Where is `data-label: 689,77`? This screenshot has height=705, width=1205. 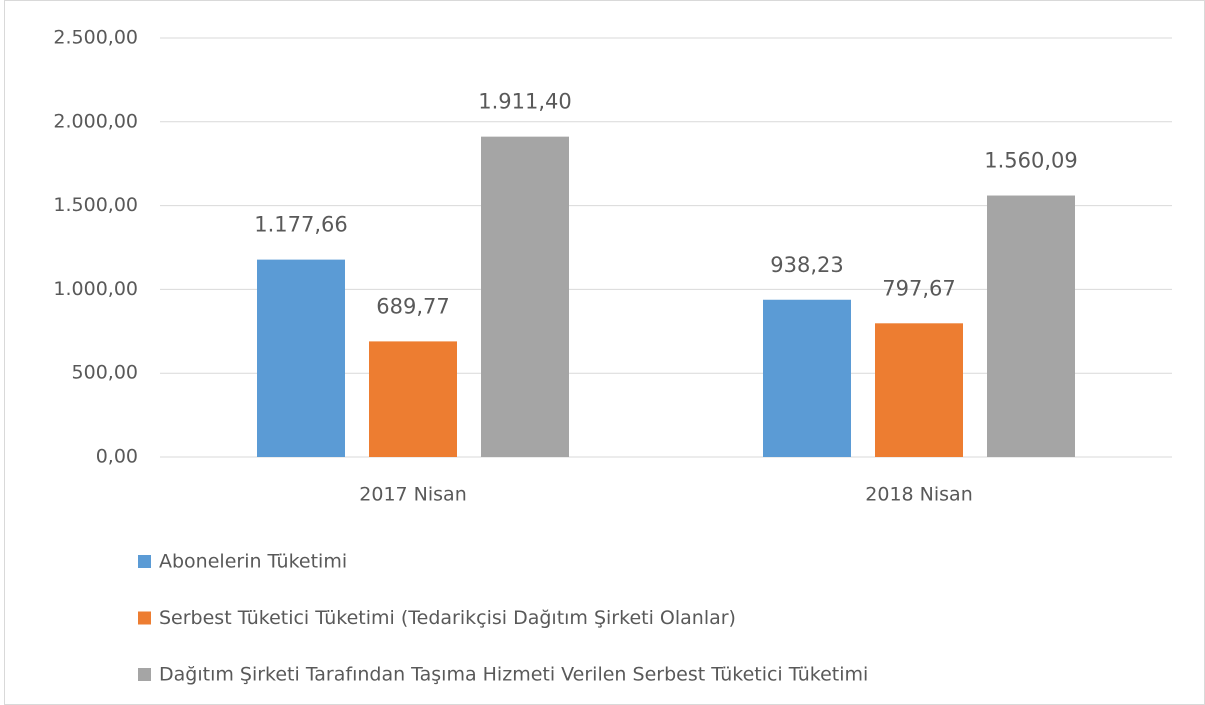 data-label: 689,77 is located at coordinates (412, 306).